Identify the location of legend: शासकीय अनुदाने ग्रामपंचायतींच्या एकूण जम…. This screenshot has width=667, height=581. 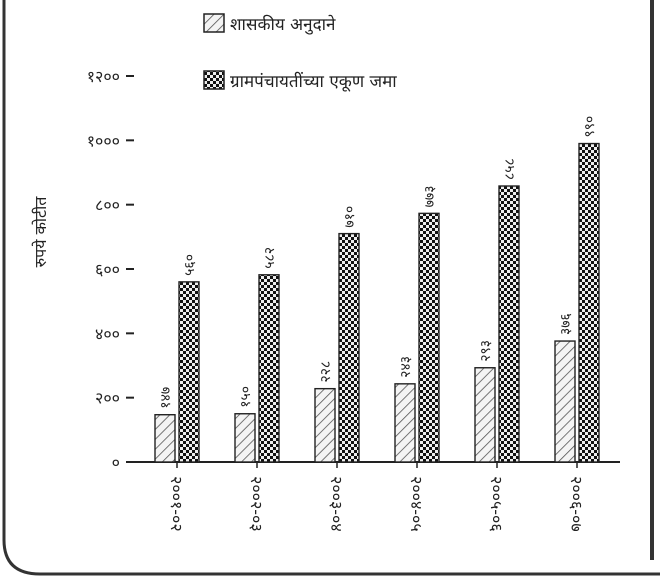
(300, 52).